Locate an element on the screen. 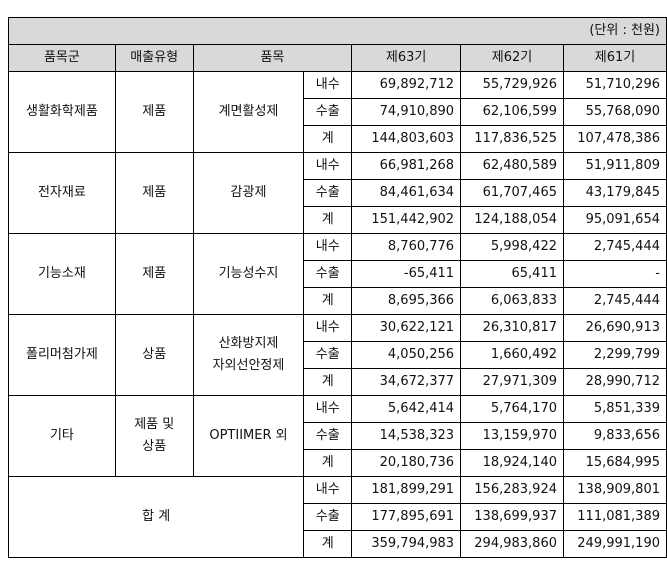 The height and width of the screenshot is (572, 667). value-cell-fy61: 43,179,845 is located at coordinates (615, 193).